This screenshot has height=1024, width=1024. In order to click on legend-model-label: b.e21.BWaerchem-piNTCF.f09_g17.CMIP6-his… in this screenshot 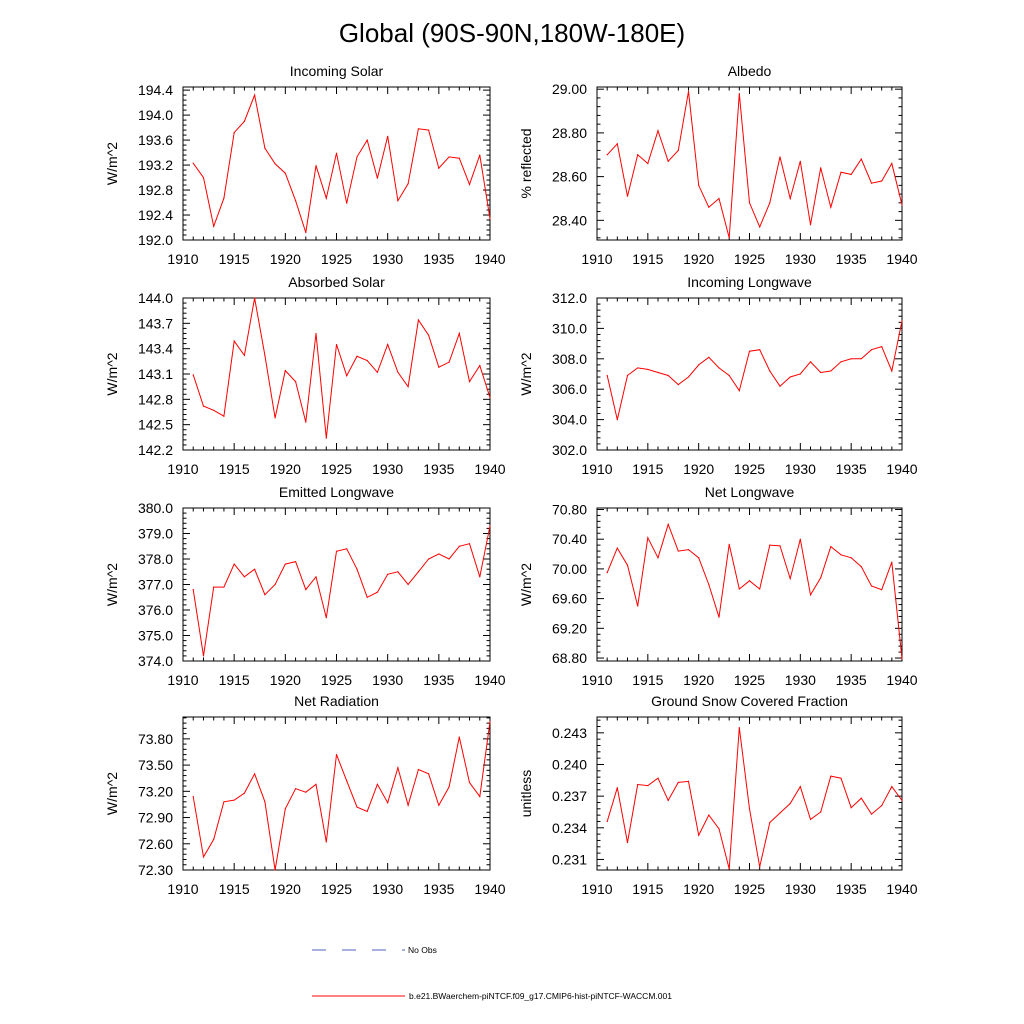, I will do `click(540, 996)`.